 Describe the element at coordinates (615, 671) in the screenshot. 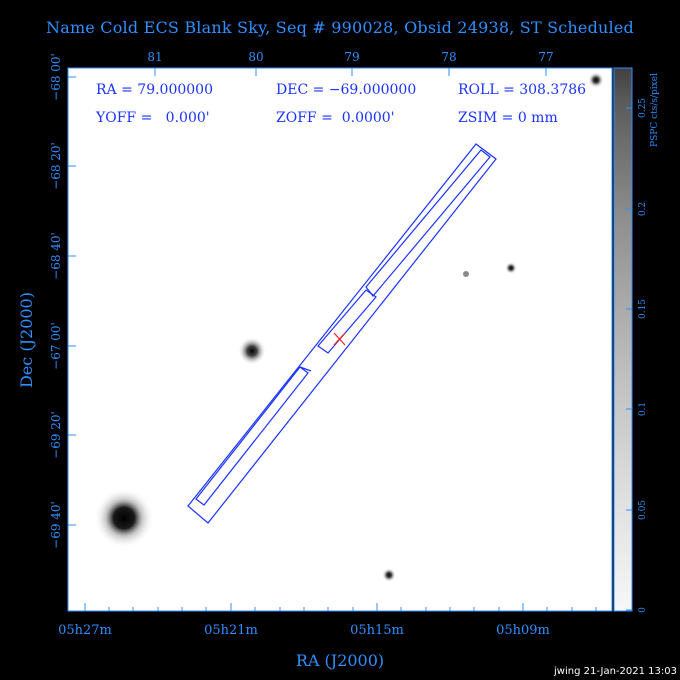

I see `footer-timestamp: jwing 21-Jan-2021 13:03` at that location.